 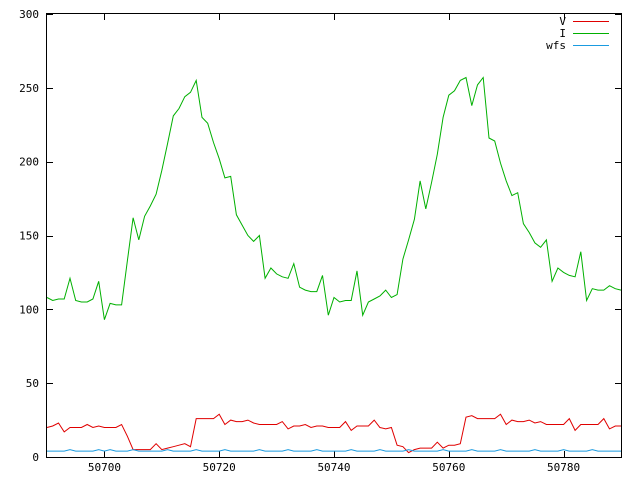 What do you see at coordinates (29, 14) in the screenshot?
I see `y-tick-label: 300` at bounding box center [29, 14].